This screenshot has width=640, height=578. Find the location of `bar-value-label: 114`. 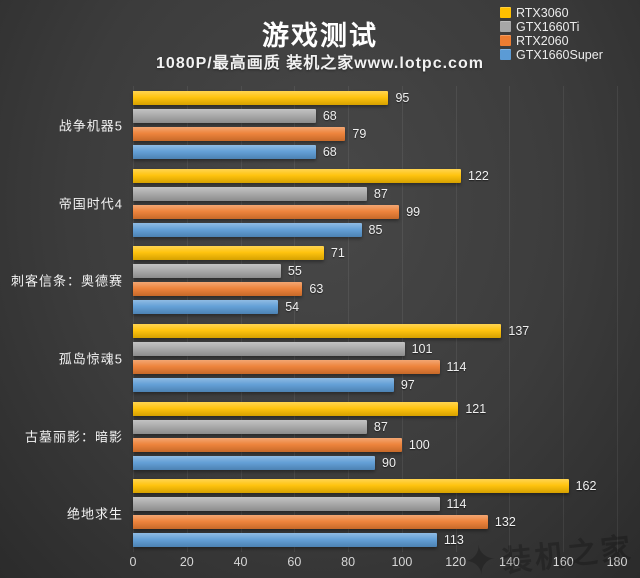

bar-value-label: 114 is located at coordinates (456, 504).